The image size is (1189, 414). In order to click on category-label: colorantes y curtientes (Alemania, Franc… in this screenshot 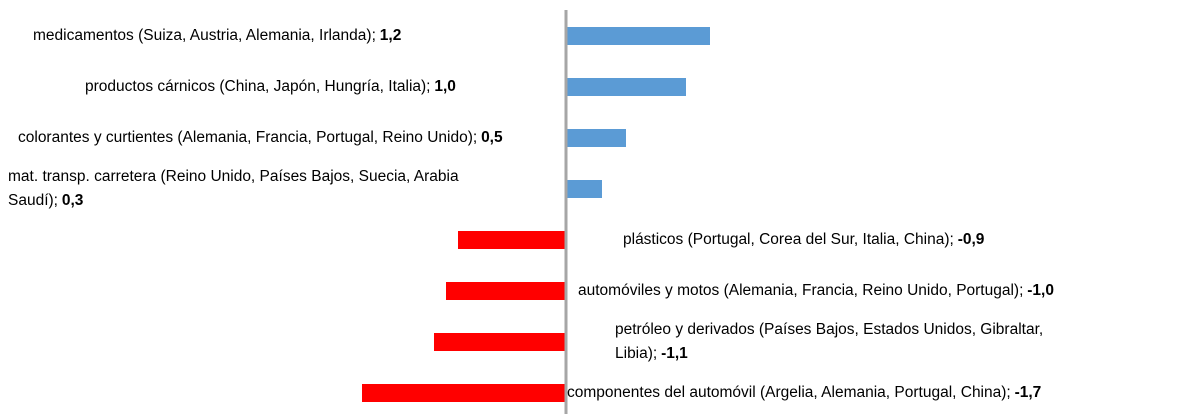, I will do `click(248, 137)`.